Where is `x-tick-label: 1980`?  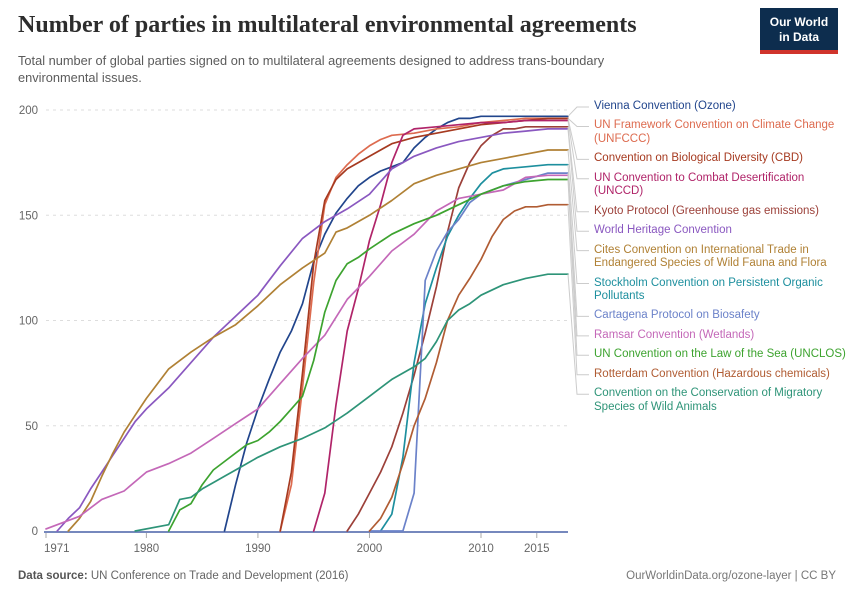
x-tick-label: 1980 is located at coordinates (147, 549).